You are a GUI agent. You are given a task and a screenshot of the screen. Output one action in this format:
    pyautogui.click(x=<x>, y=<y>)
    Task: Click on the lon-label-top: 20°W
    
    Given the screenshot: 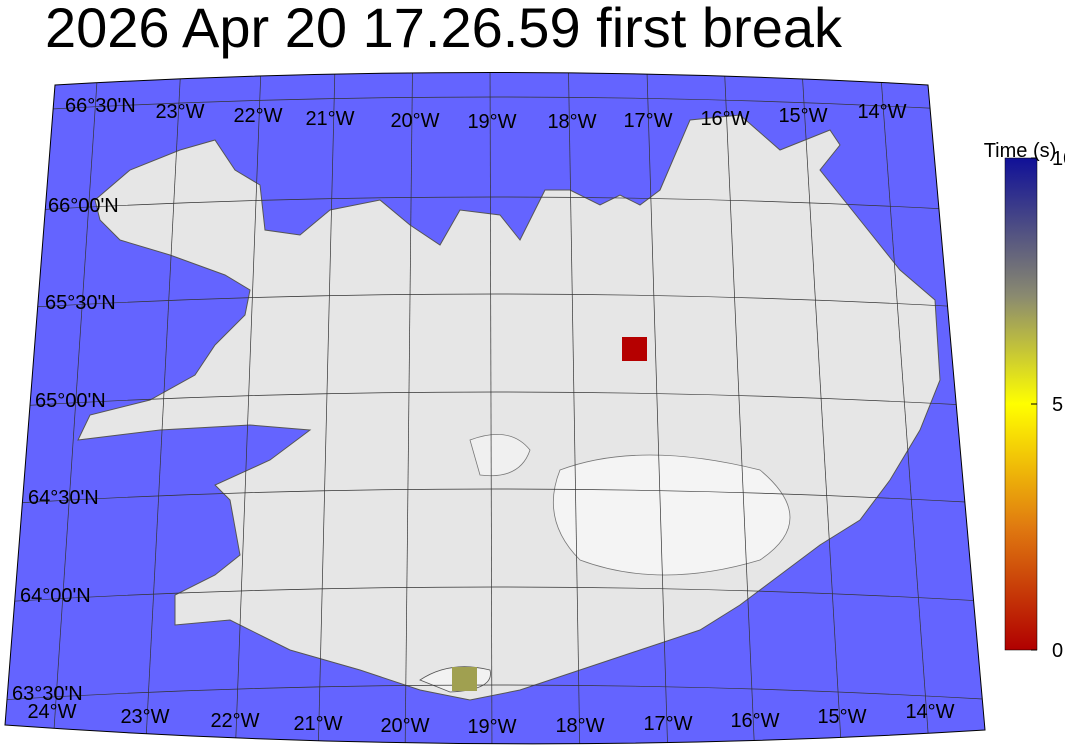 What is the action you would take?
    pyautogui.click(x=414, y=121)
    